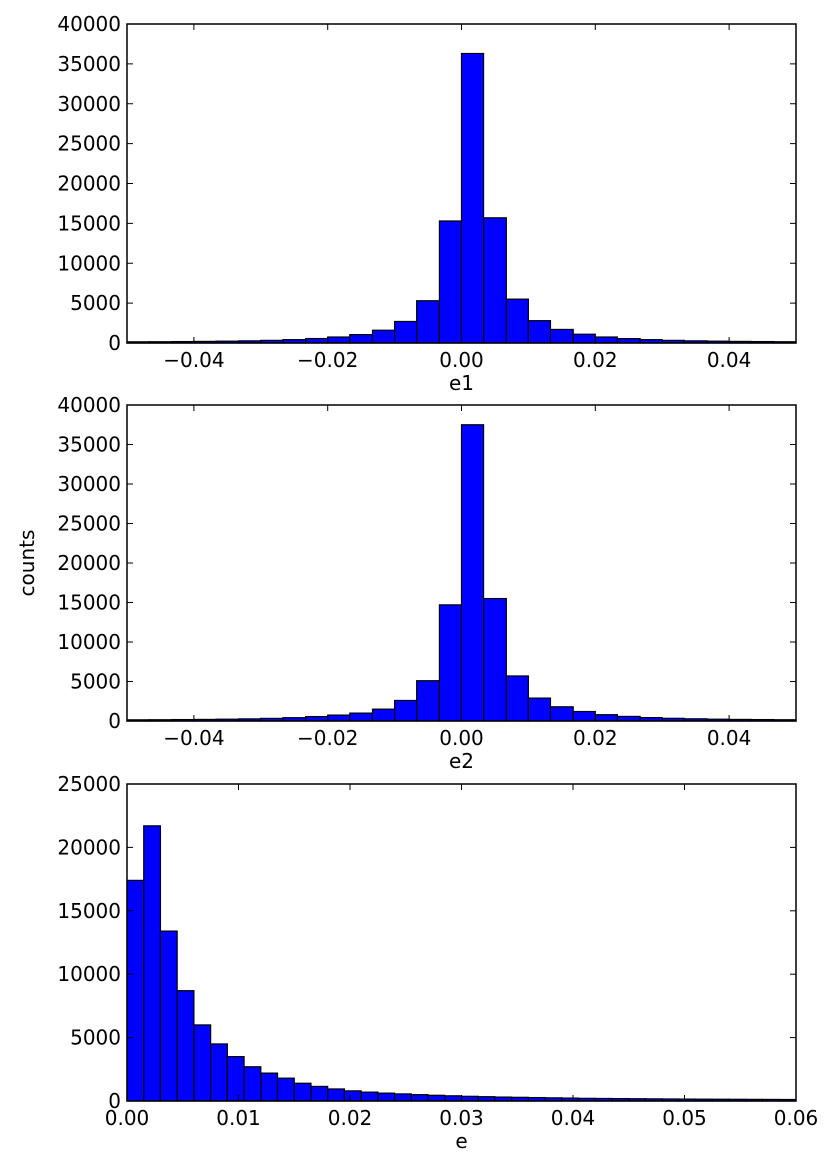 Image resolution: width=830 pixels, height=1157 pixels. I want to click on x-tick-label: 0.01, so click(238, 1118).